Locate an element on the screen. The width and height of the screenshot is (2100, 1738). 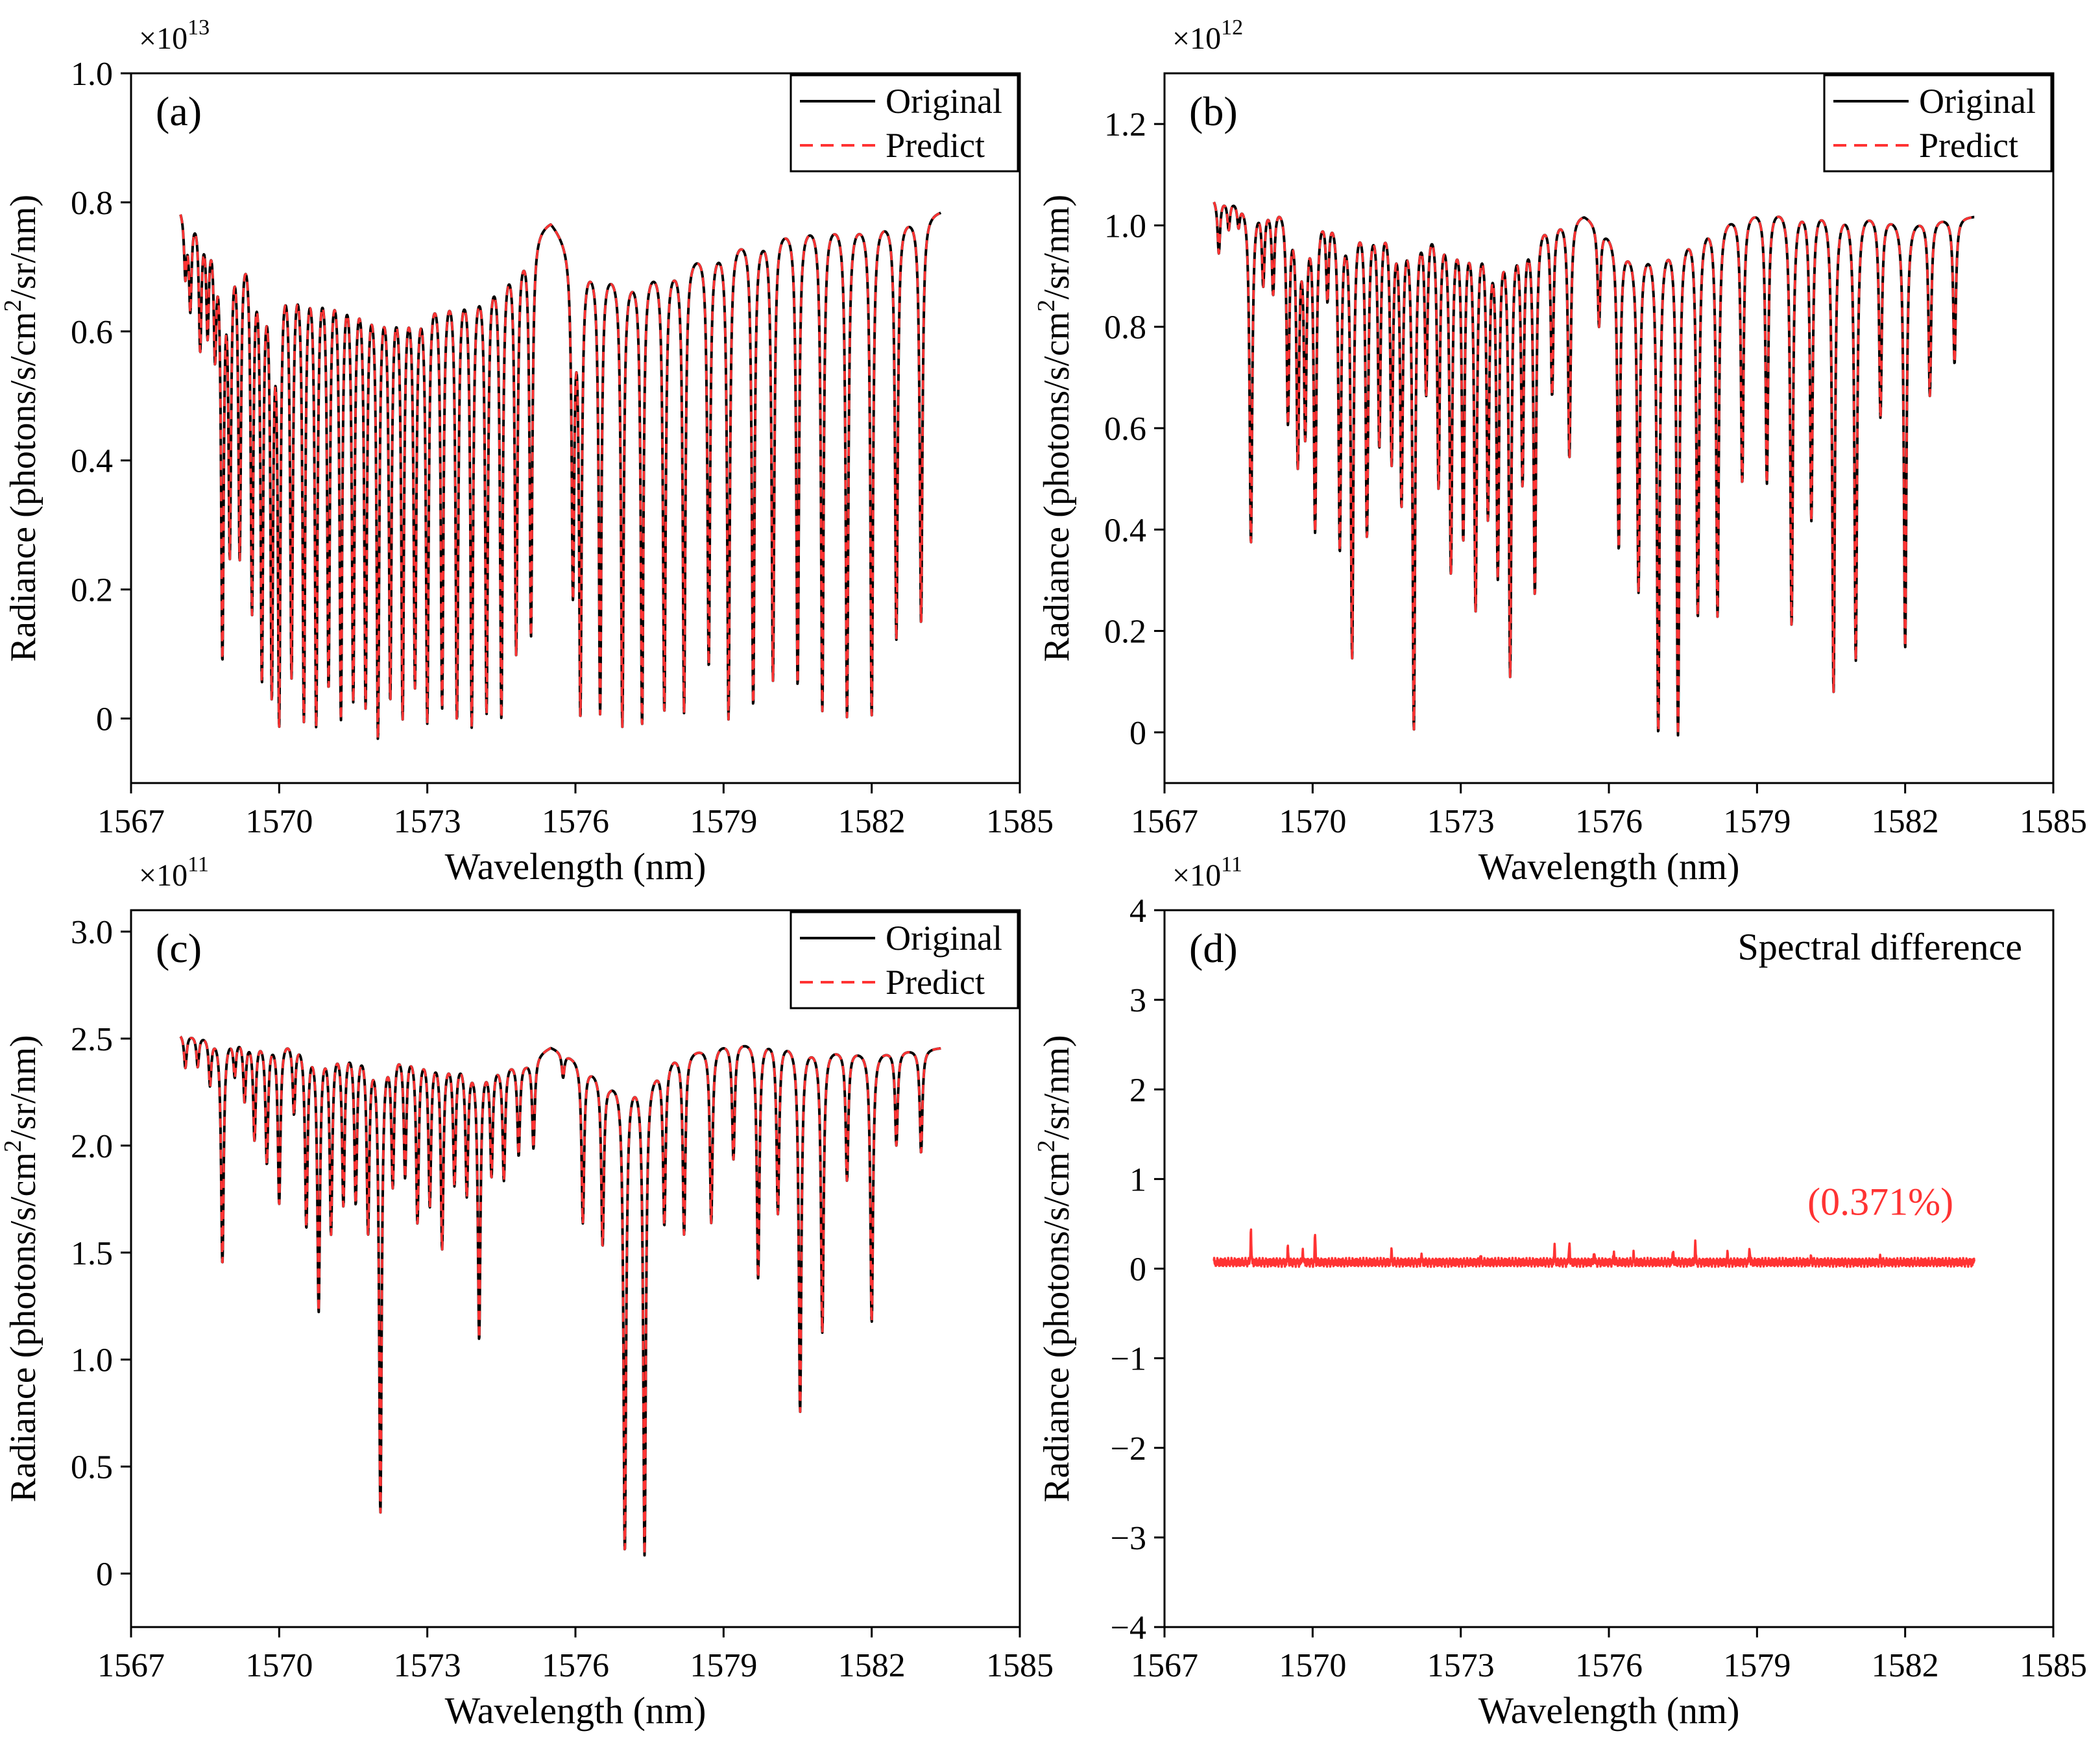
relative-error-annotation: (0.371%) is located at coordinates (1880, 1202).